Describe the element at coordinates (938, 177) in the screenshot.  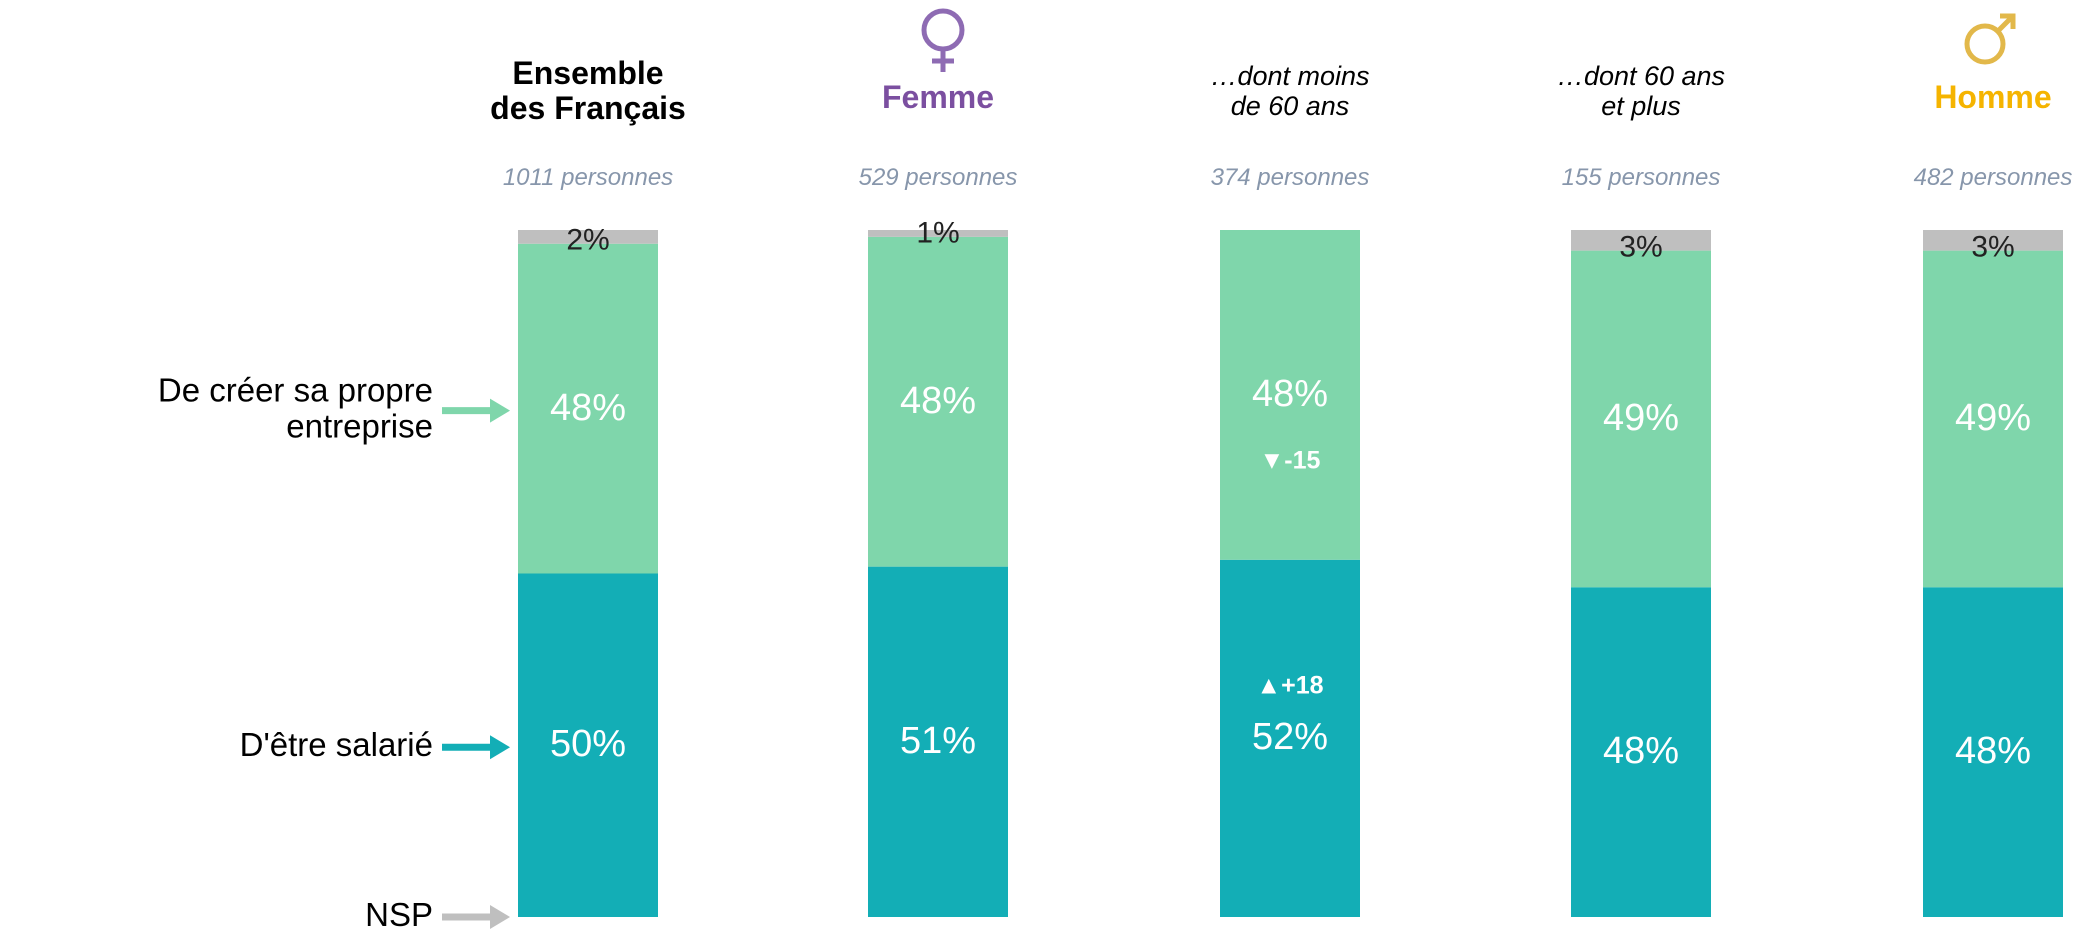
I see `column-subtitle: 529 personnes` at that location.